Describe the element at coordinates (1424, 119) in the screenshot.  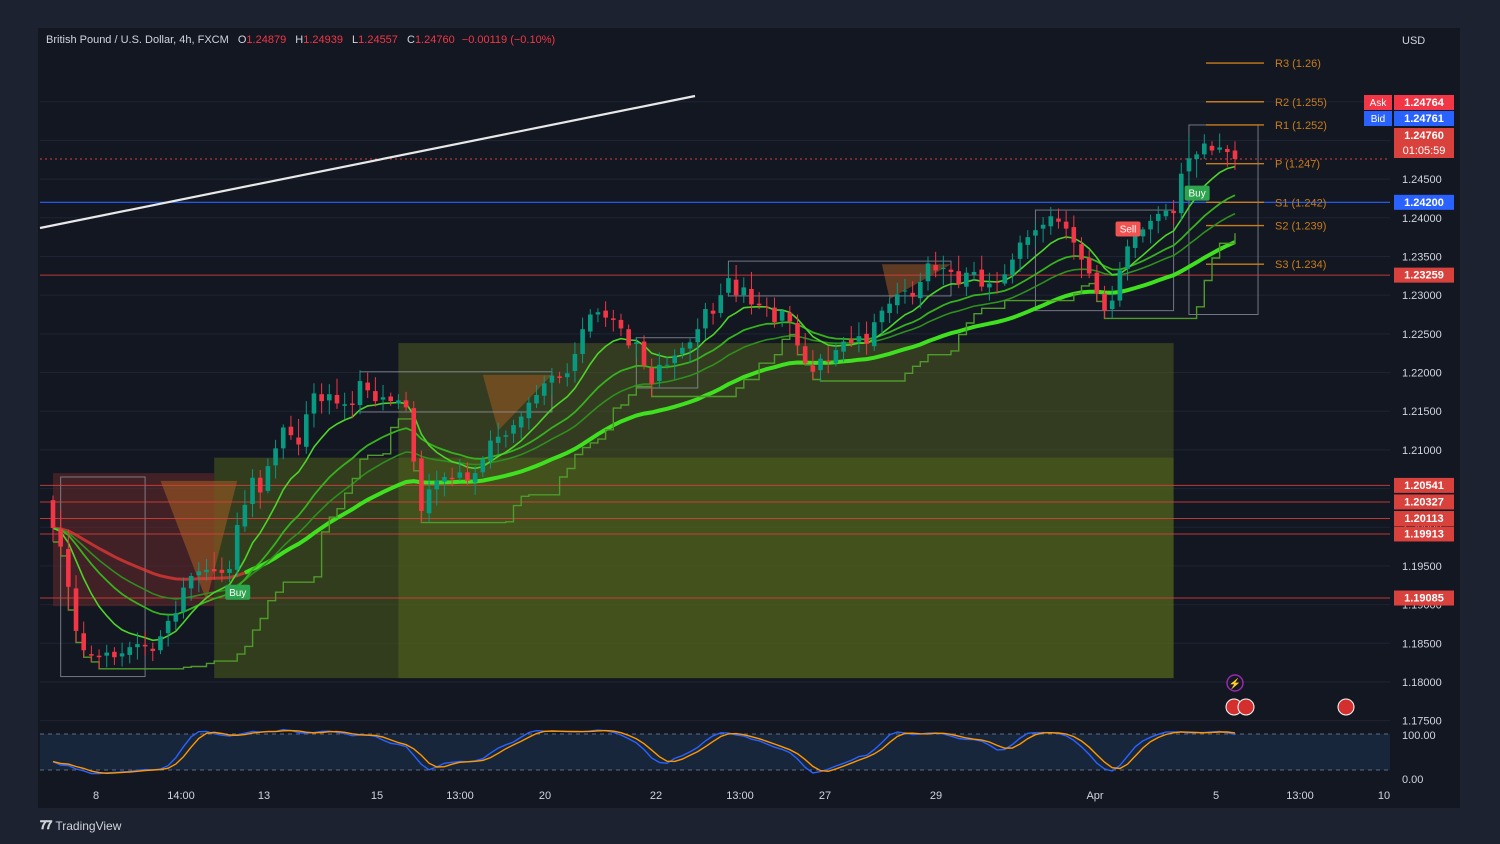
I see `price-tag-value: 1.24761` at that location.